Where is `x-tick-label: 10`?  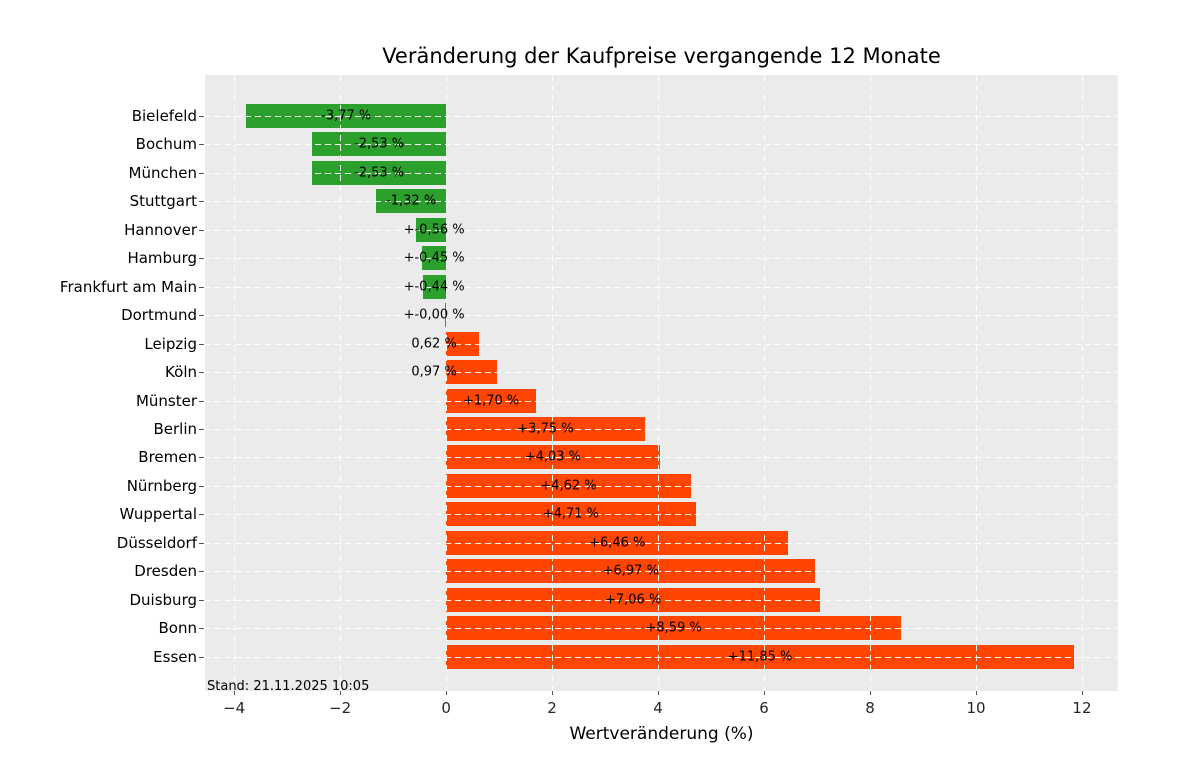 x-tick-label: 10 is located at coordinates (976, 708).